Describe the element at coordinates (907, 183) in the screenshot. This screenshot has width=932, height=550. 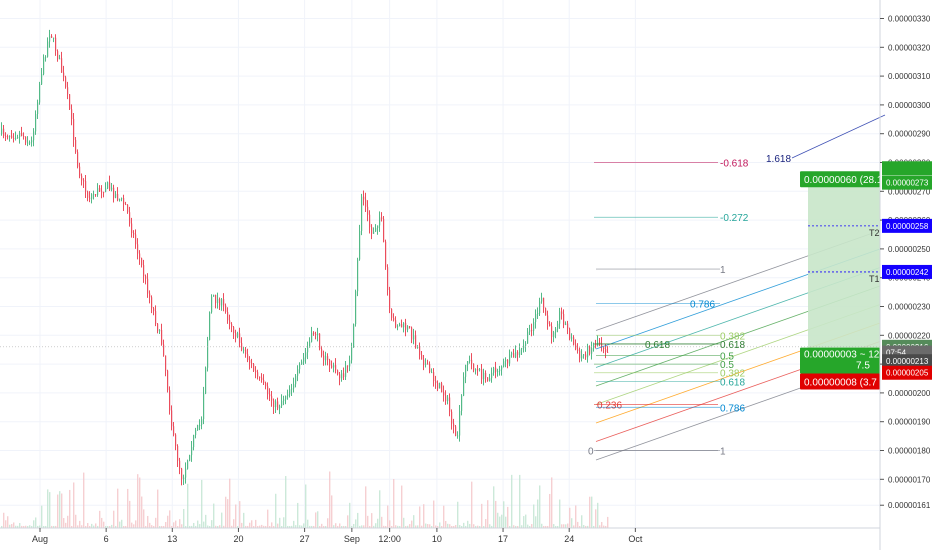
I see `price-tag: 0.00000273` at that location.